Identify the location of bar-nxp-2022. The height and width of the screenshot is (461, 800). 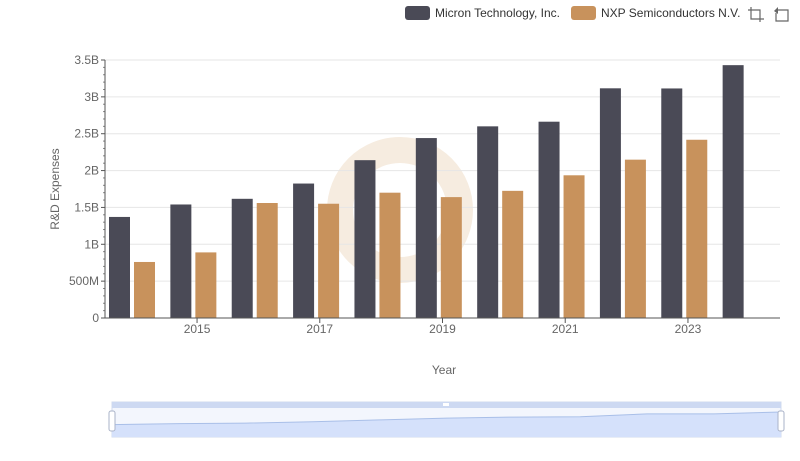
(635, 238).